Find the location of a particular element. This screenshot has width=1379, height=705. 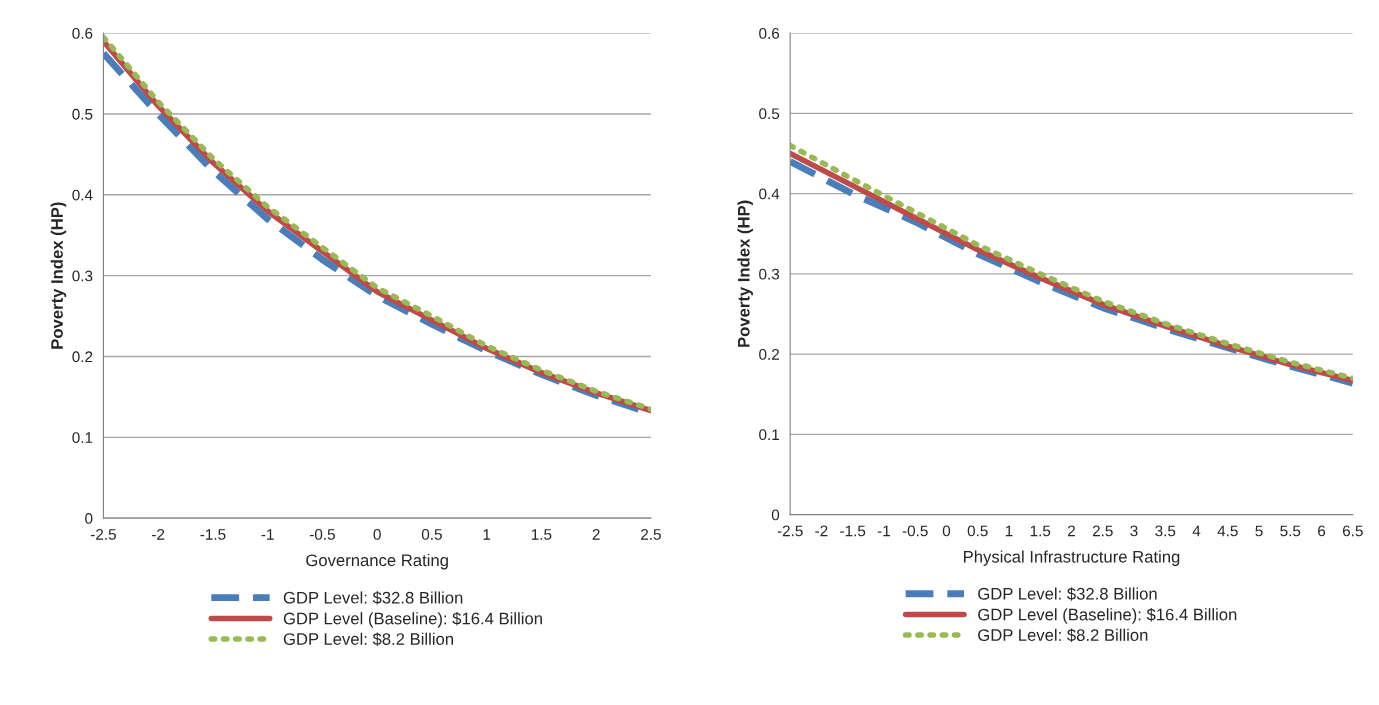

x-tick-label: 5 is located at coordinates (1259, 531).